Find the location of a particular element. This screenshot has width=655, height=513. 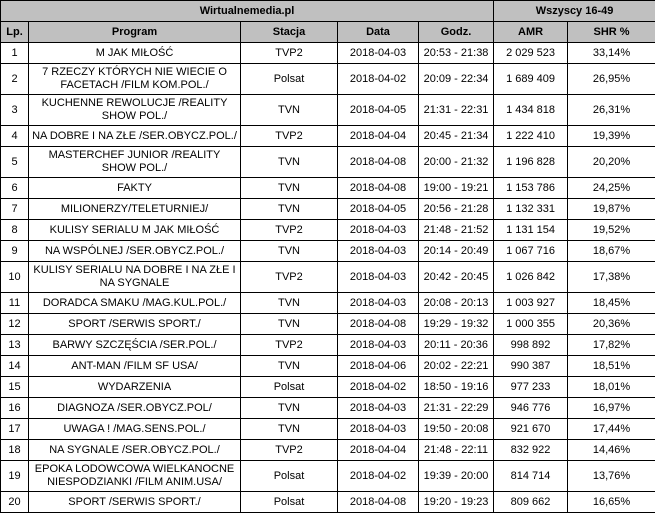

cell-program: MILIONERZY/TELETURNIEJ/ is located at coordinates (135, 209).